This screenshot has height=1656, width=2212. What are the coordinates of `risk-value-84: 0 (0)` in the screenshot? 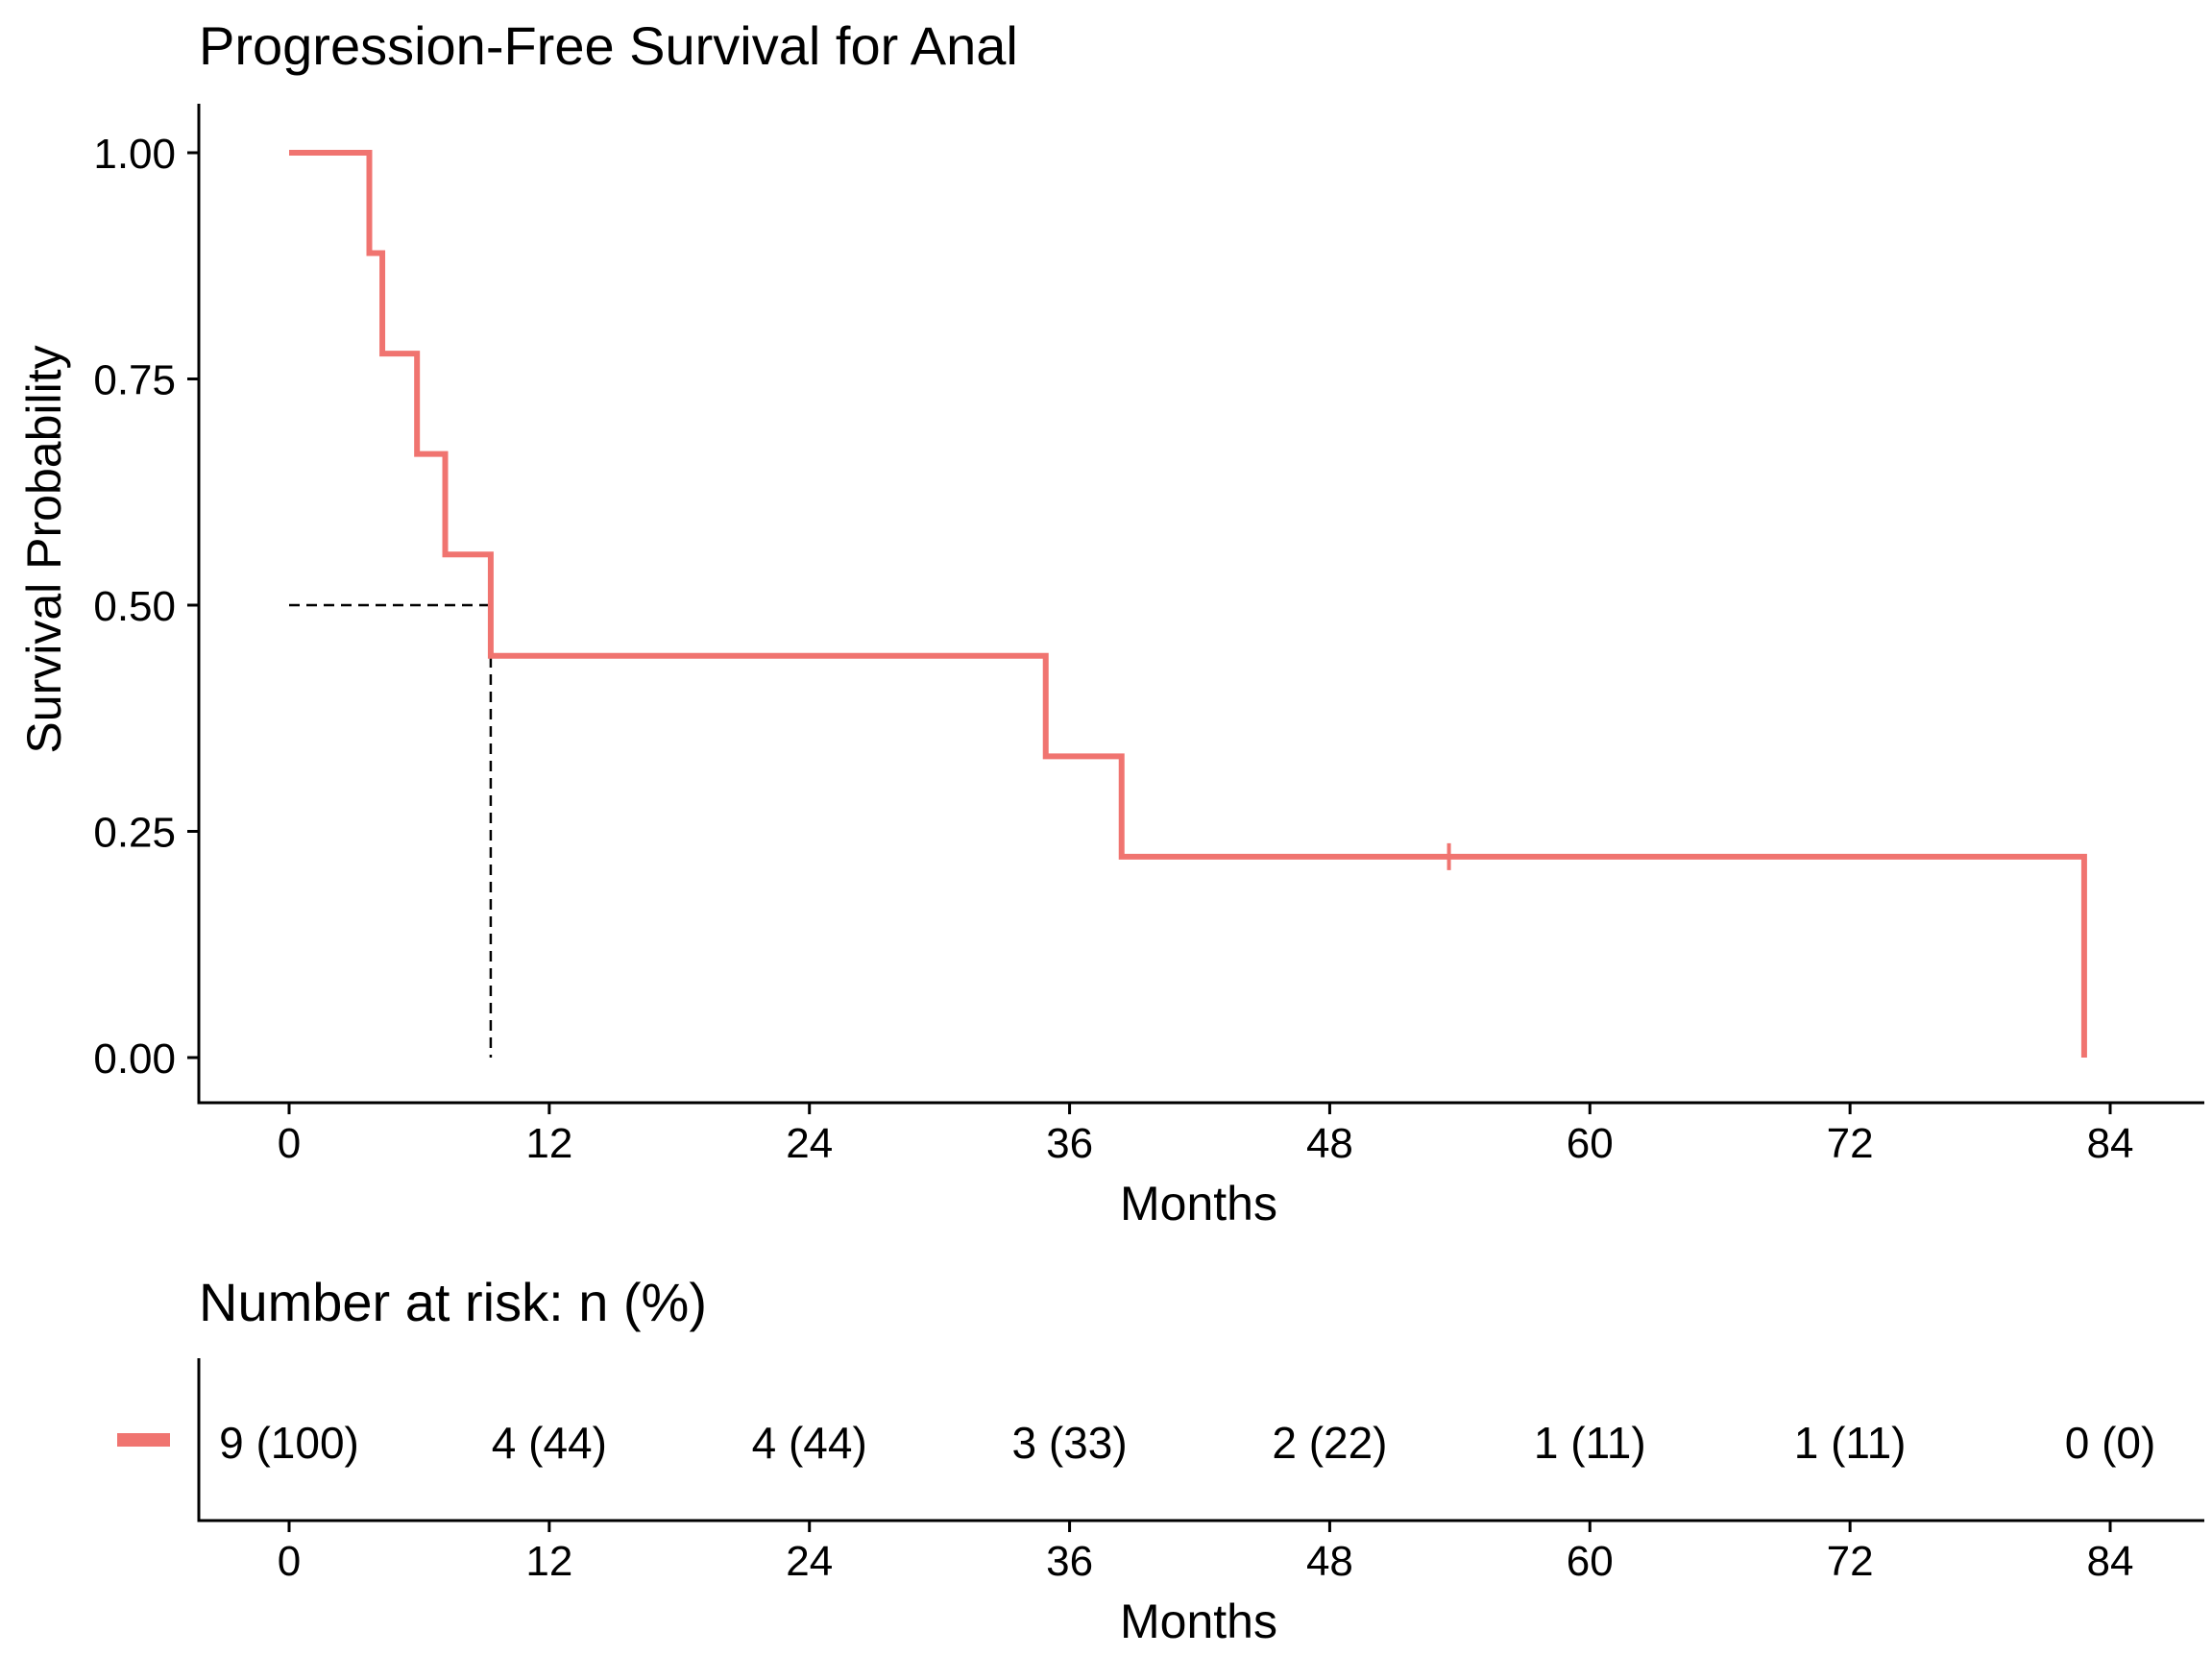 It's located at (2110, 1443).